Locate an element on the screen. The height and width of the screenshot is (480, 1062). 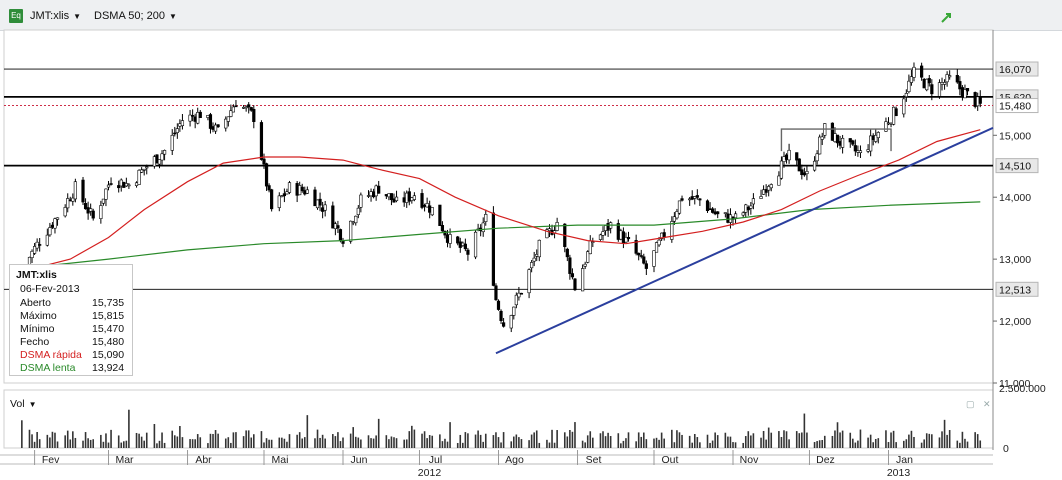
level-label: 12,513 is located at coordinates (1015, 290).